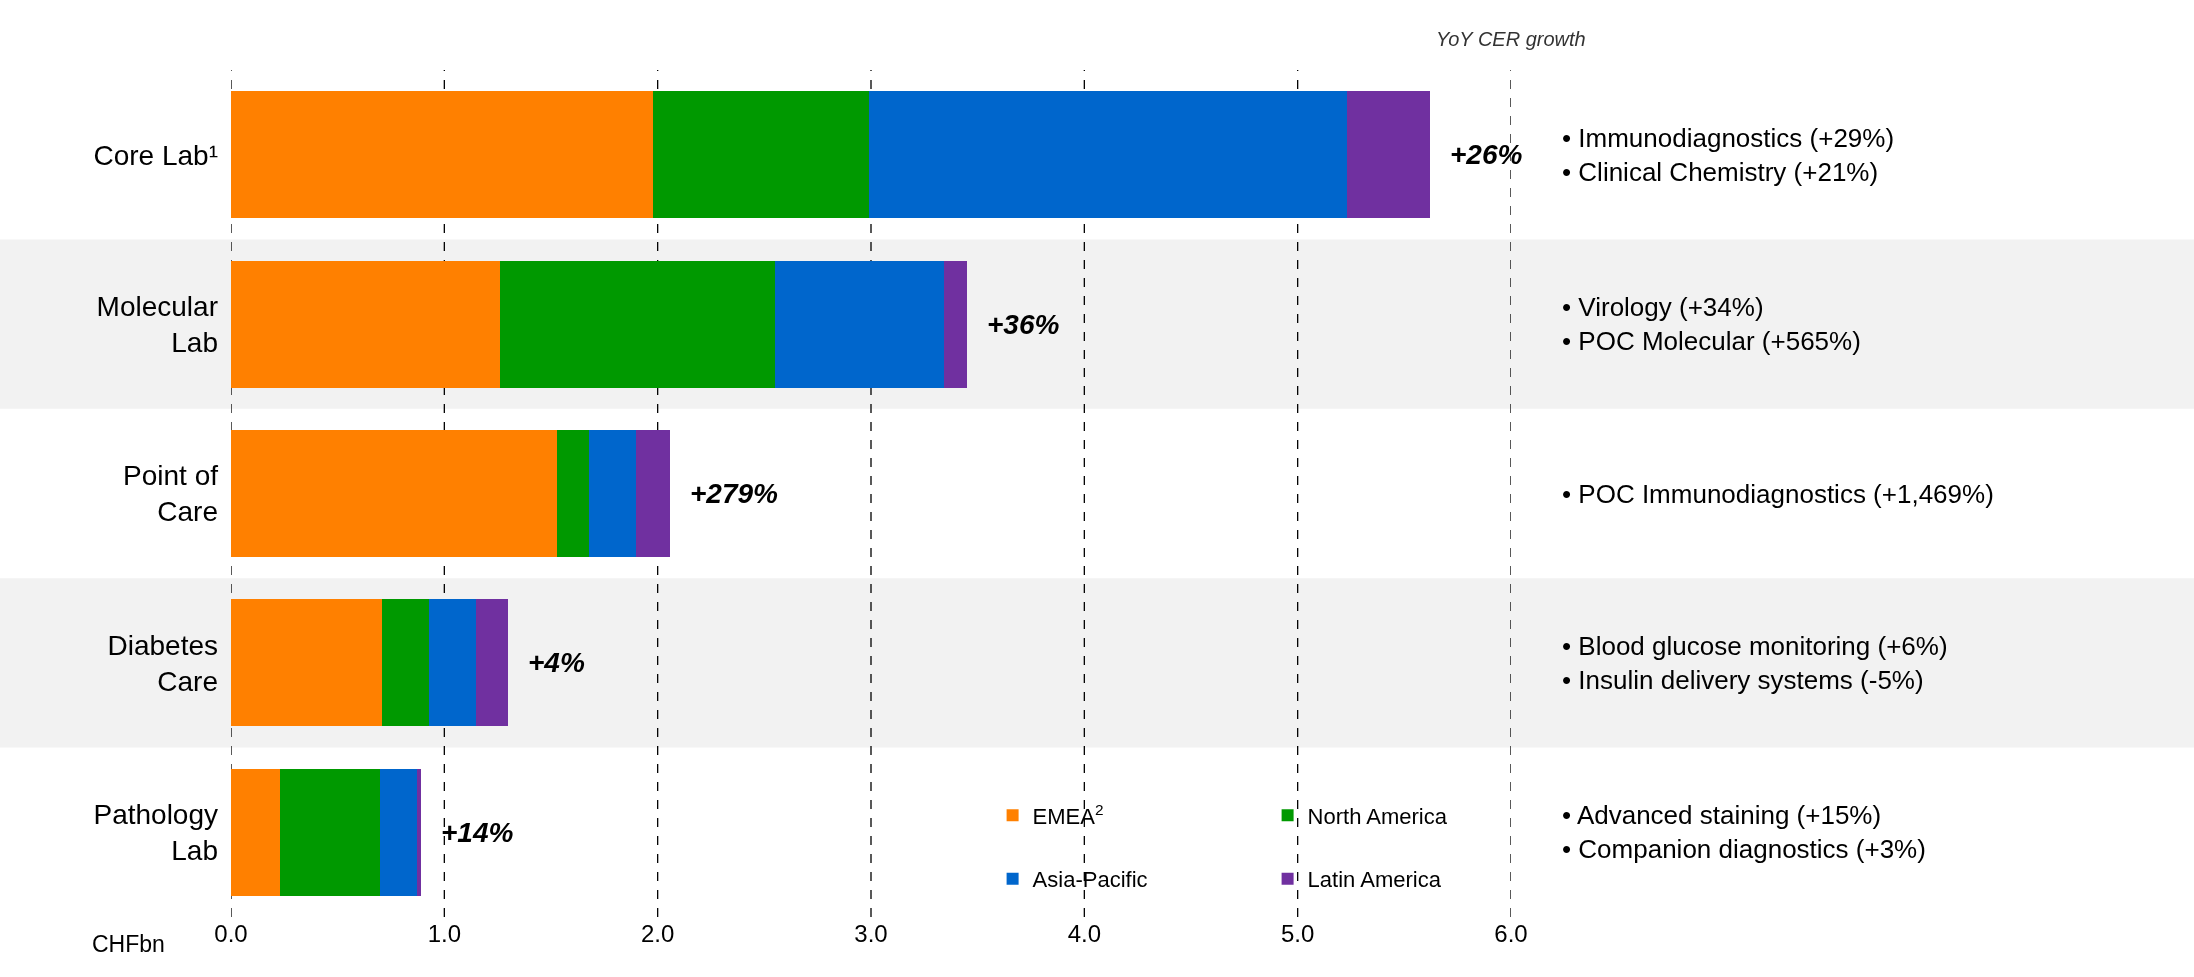 Image resolution: width=2194 pixels, height=977 pixels. Describe the element at coordinates (1377, 816) in the screenshot. I see `legend-label: North America` at that location.